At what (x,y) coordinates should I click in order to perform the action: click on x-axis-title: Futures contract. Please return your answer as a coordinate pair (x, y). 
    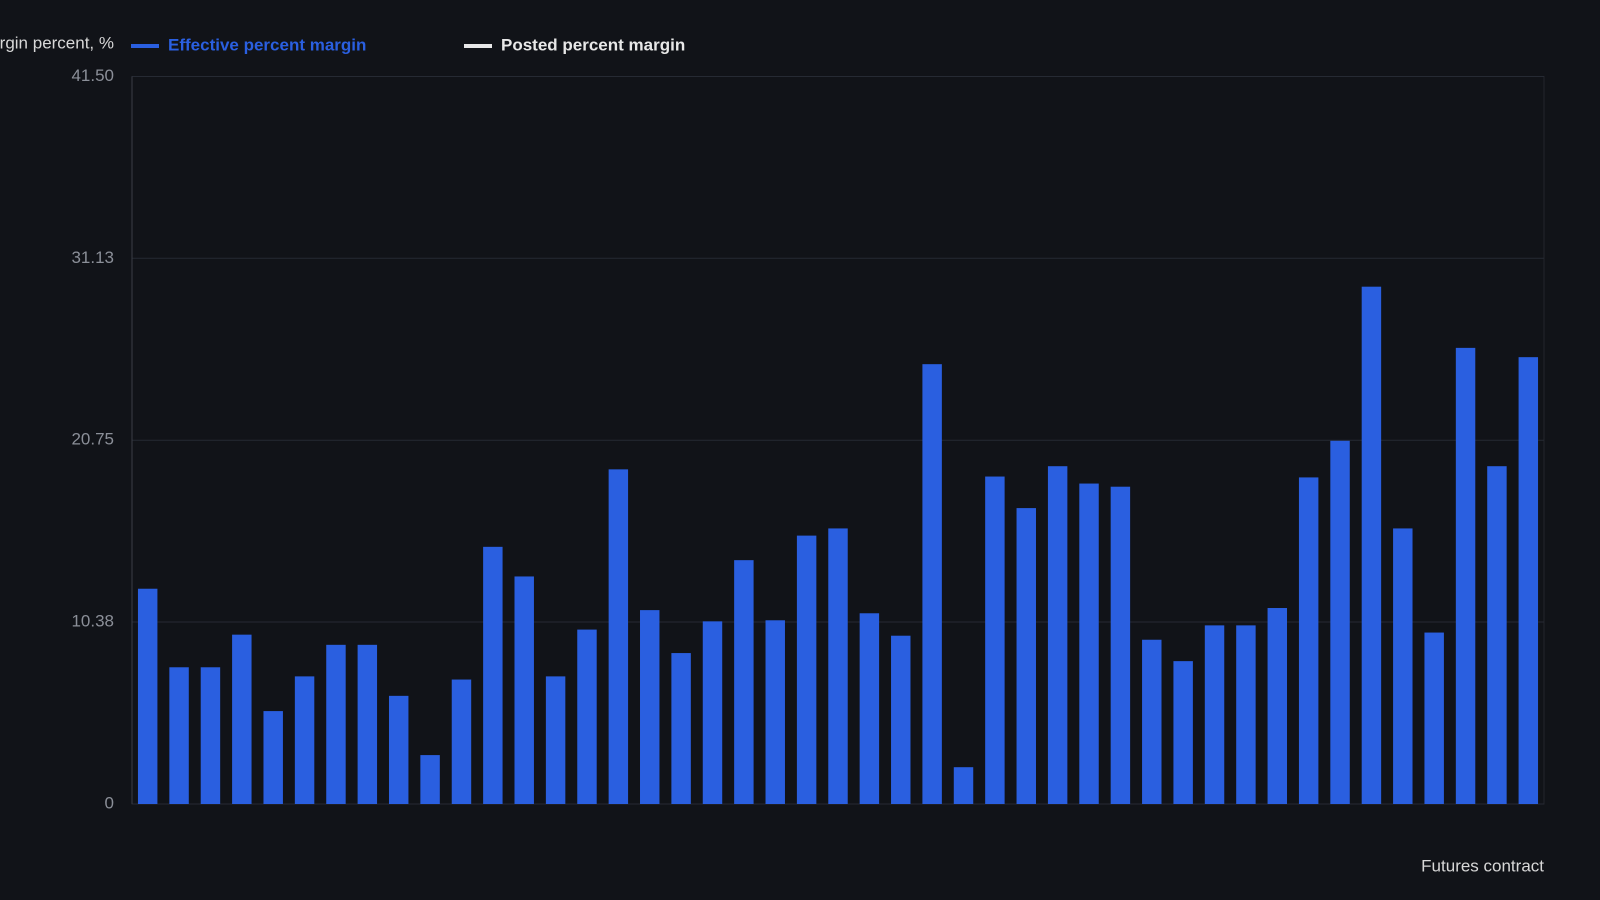
    Looking at the image, I should click on (1482, 865).